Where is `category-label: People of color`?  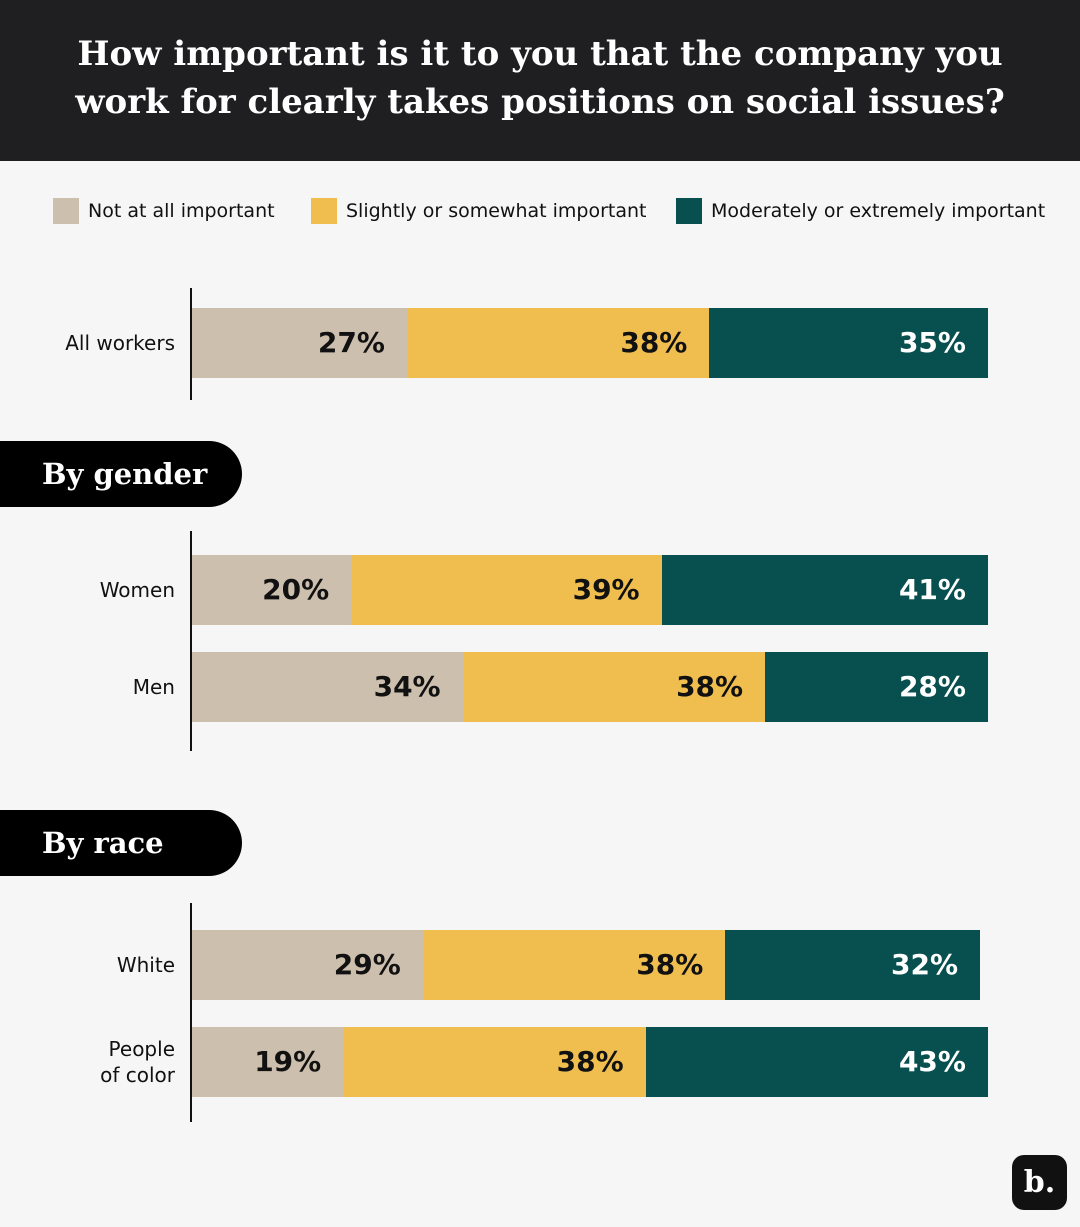
category-label: People of color is located at coordinates (137, 1062).